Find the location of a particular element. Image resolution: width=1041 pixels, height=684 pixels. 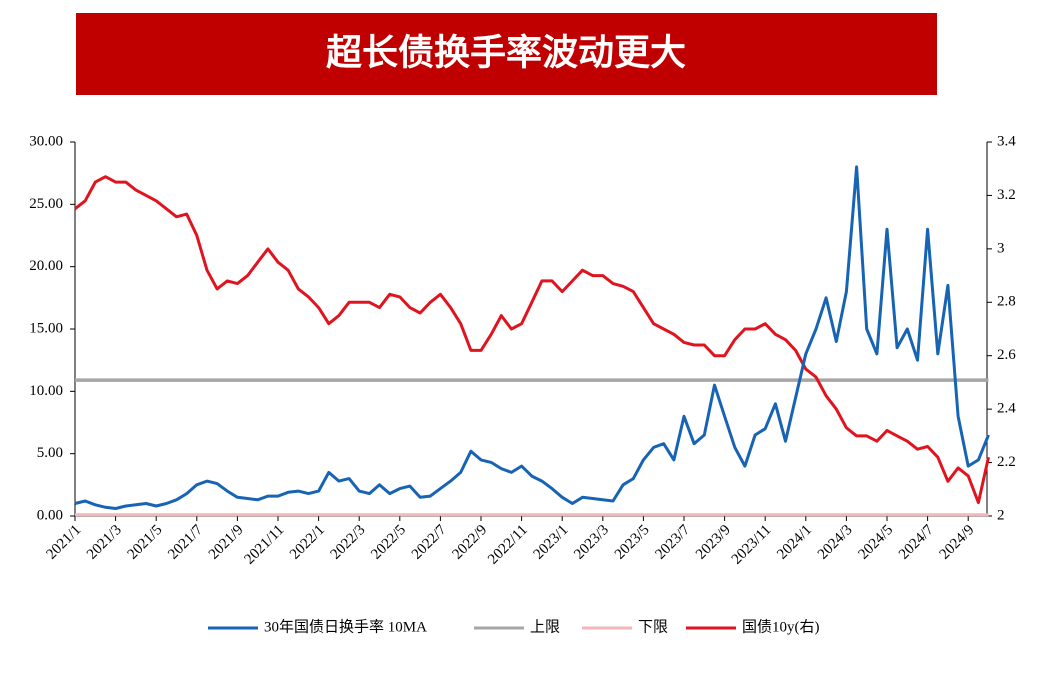

x-tick-label: 2021/11 is located at coordinates (265, 545).